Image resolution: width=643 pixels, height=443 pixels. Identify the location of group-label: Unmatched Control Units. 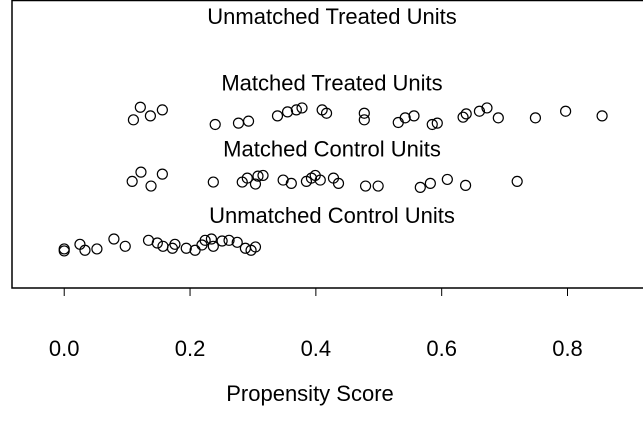
(332, 215).